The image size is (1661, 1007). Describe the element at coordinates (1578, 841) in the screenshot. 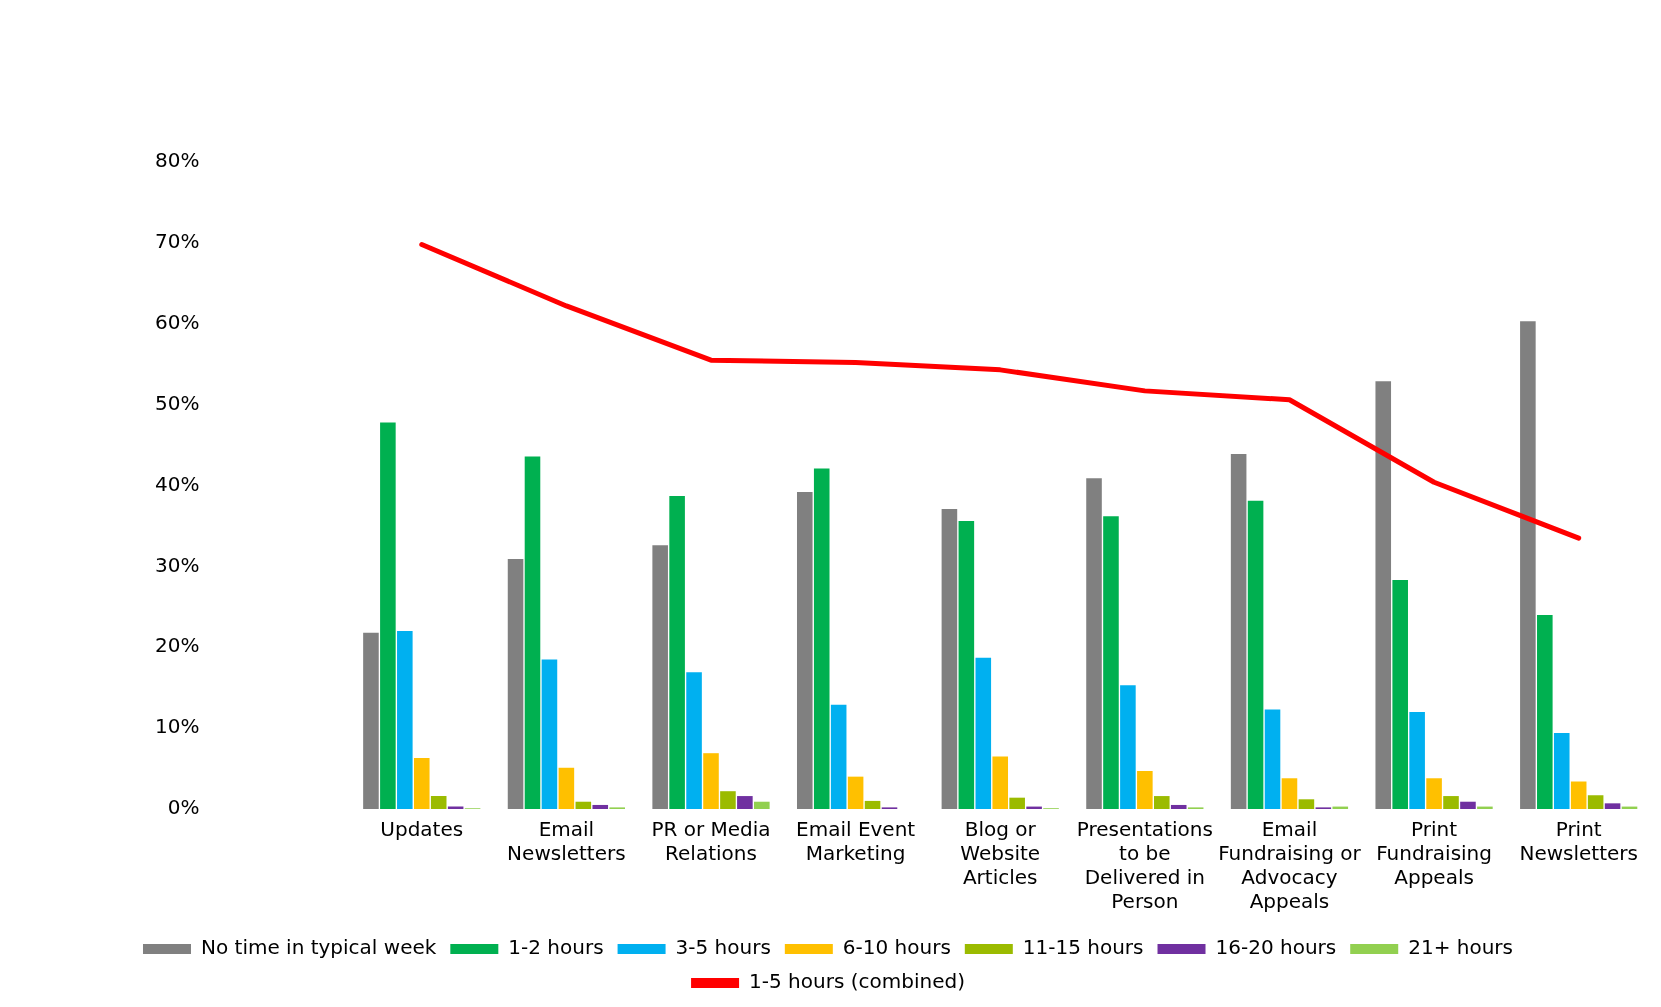

I see `x-tick-label: Print Newsletters` at that location.